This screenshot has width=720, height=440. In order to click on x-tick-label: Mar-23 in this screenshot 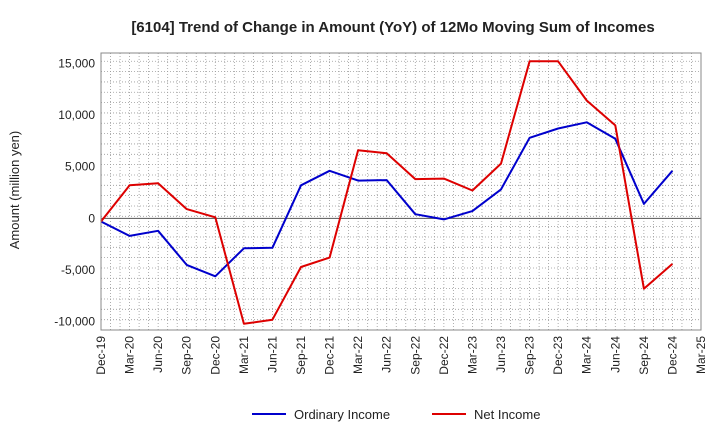, I will do `click(472, 355)`.